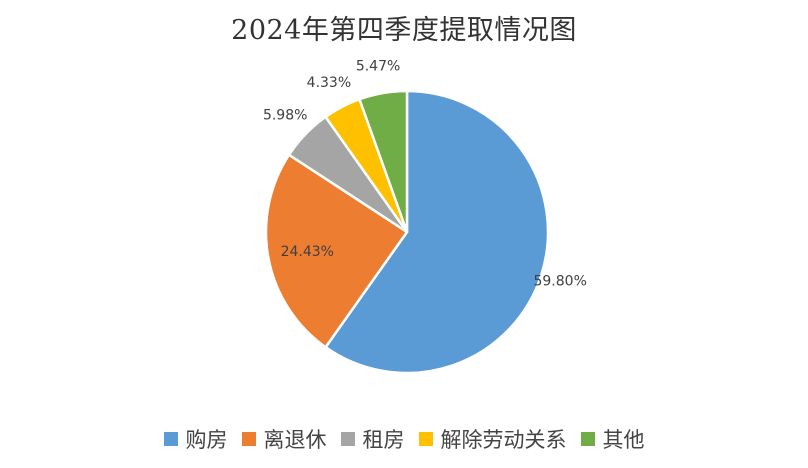 The height and width of the screenshot is (468, 808). Describe the element at coordinates (295, 440) in the screenshot. I see `legend-label: 离退休` at that location.